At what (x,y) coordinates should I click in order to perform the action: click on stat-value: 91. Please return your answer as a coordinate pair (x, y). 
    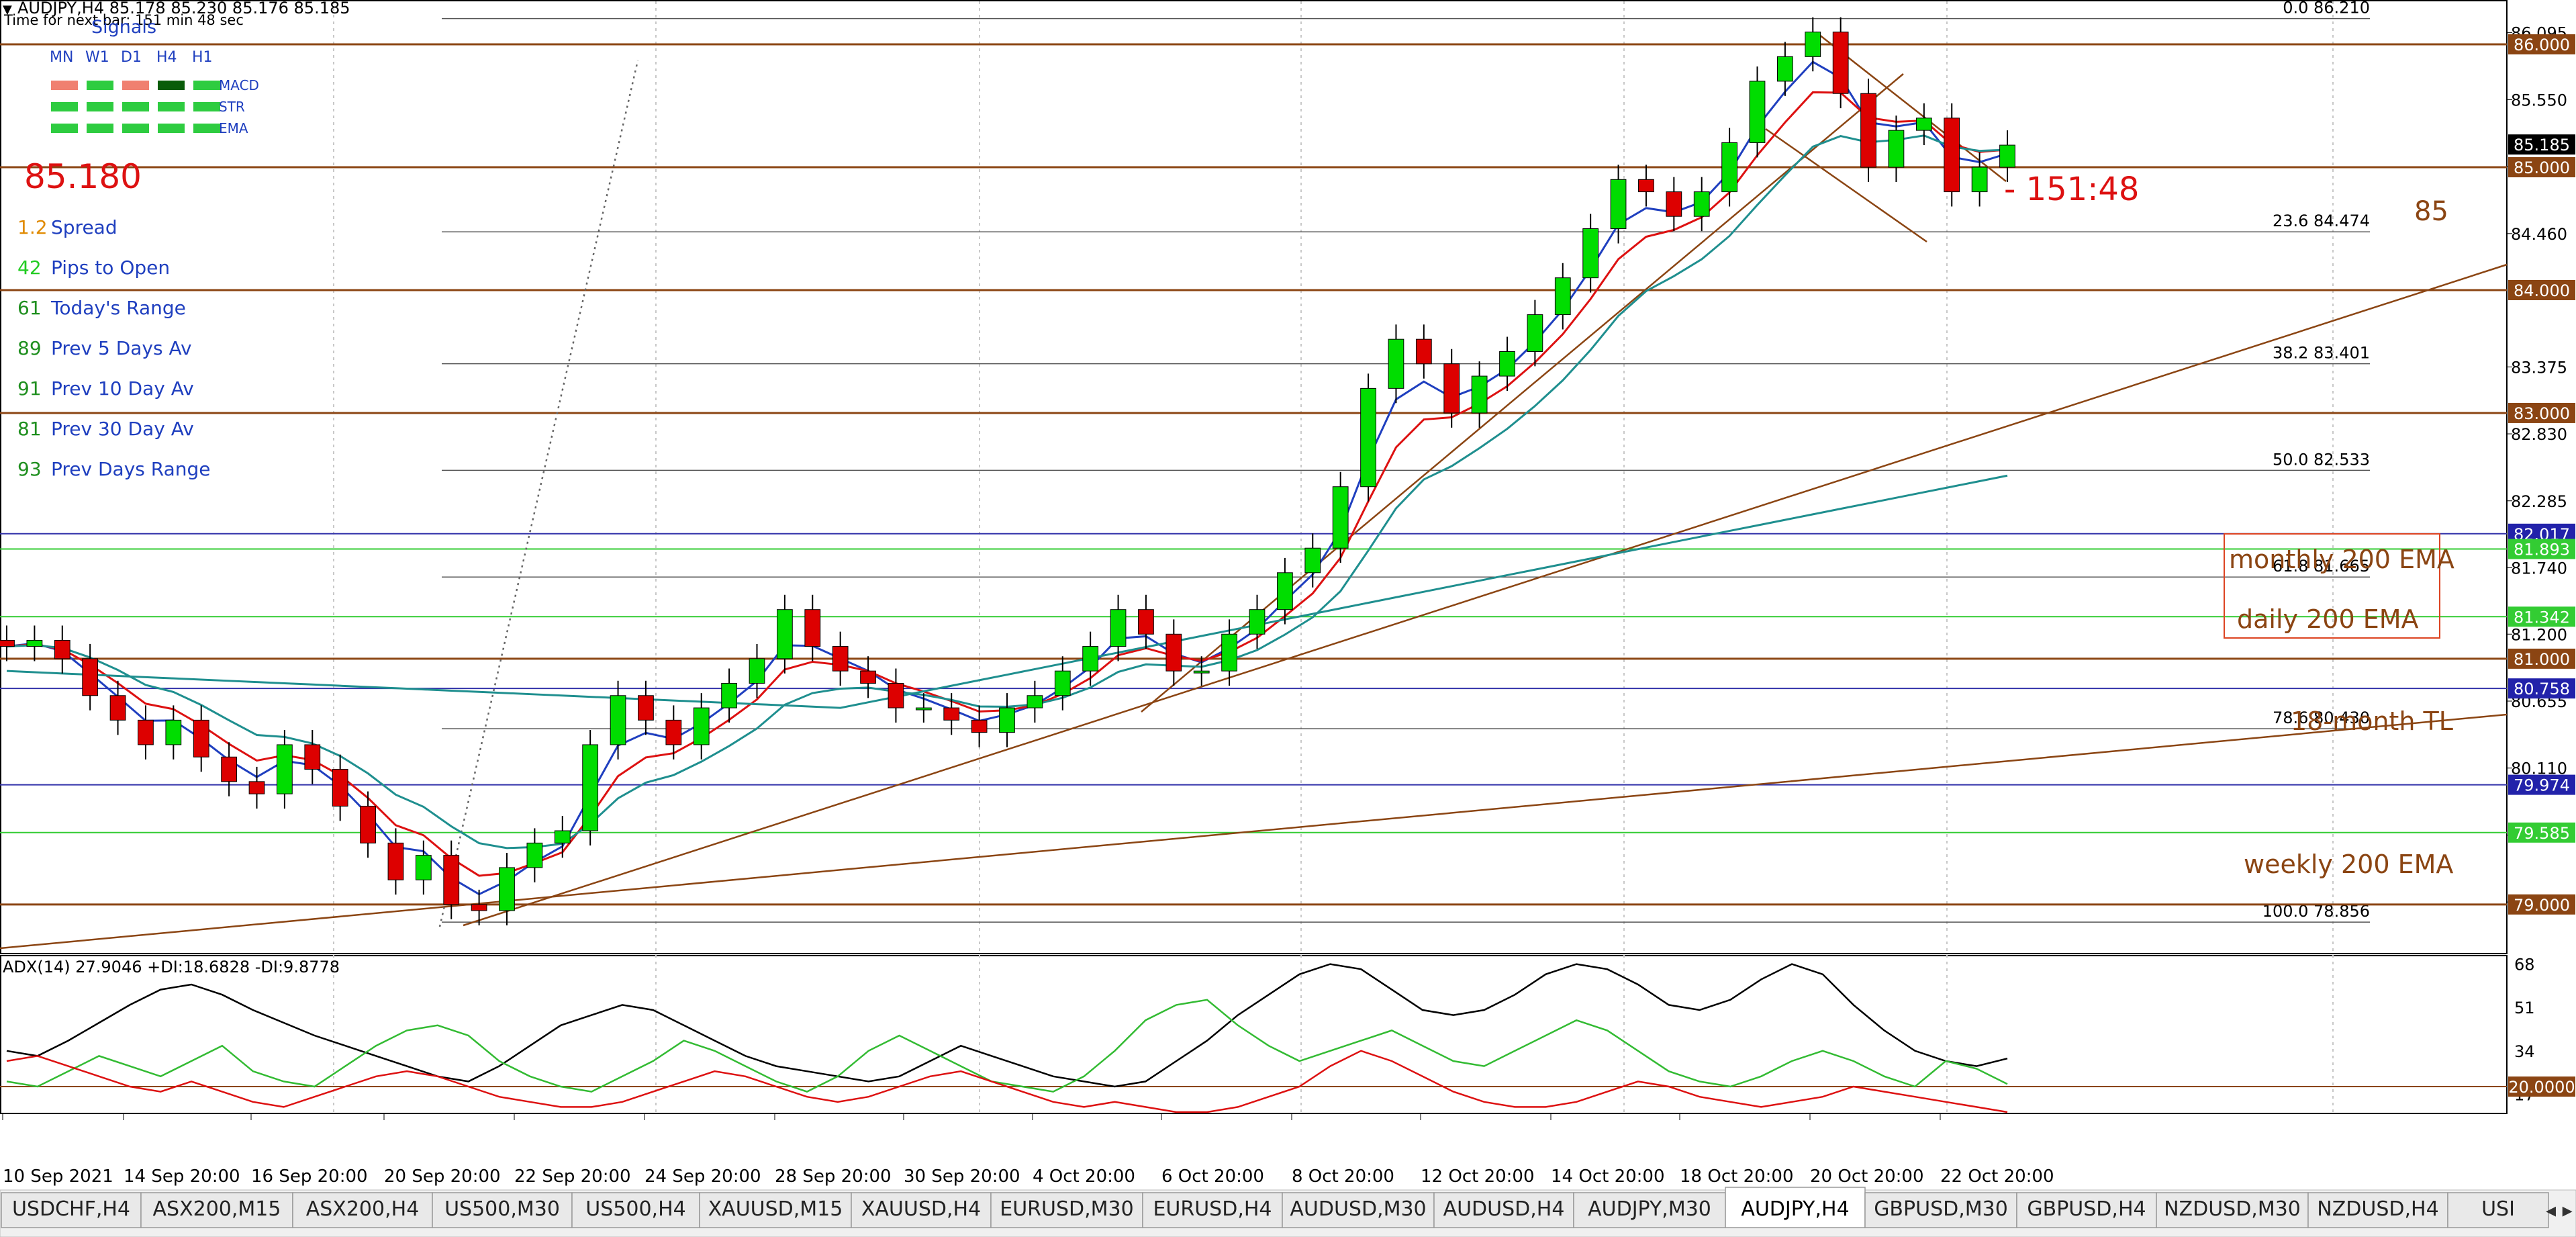
    Looking at the image, I should click on (29, 388).